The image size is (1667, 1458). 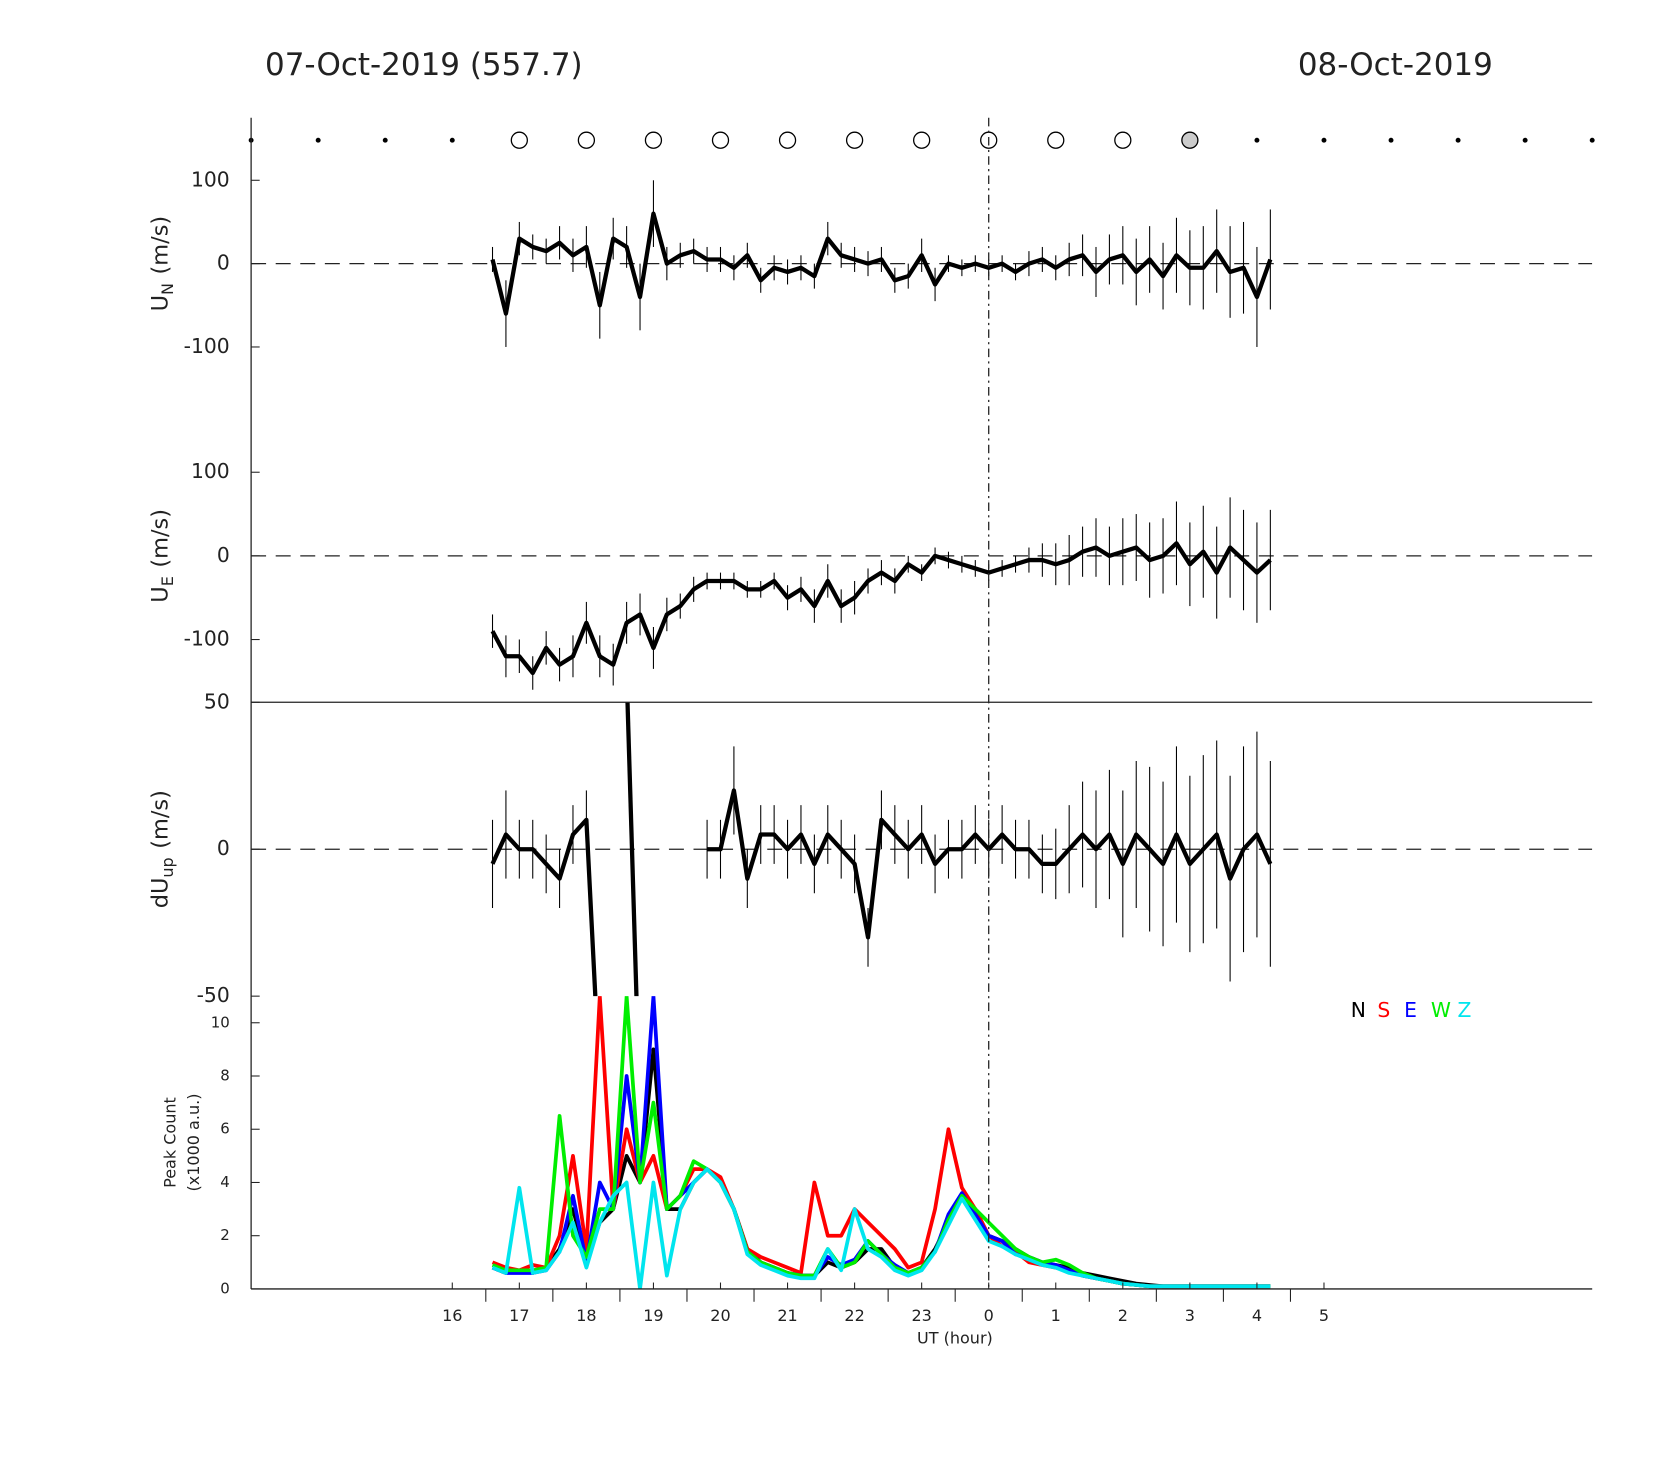 What do you see at coordinates (720, 1315) in the screenshot?
I see `x-tick-label: 20` at bounding box center [720, 1315].